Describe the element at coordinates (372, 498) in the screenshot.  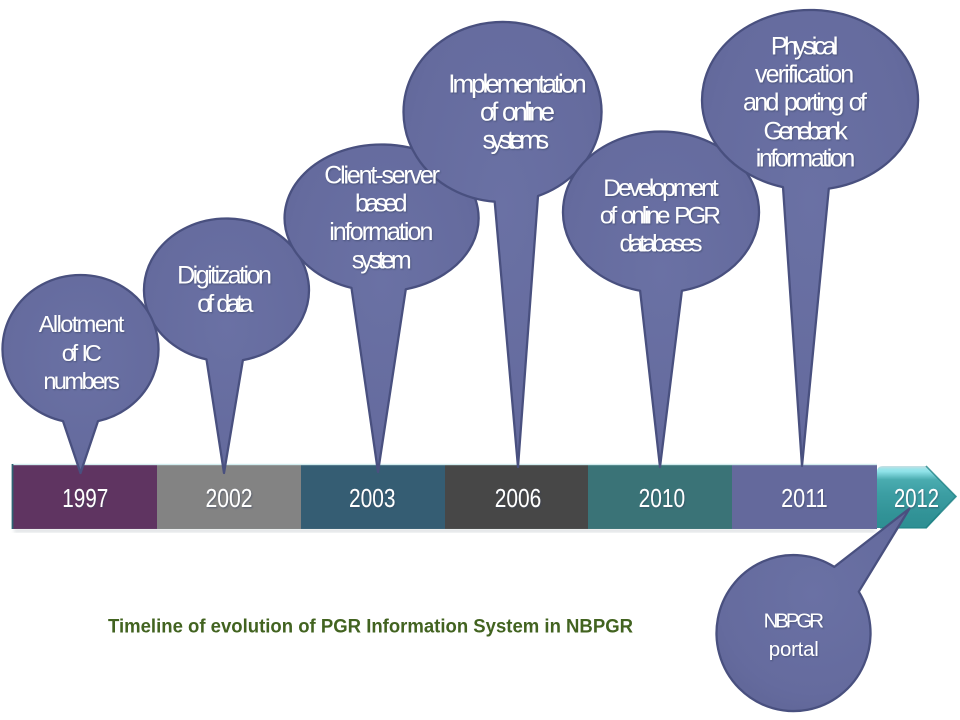
I see `svg-text: 2003` at that location.